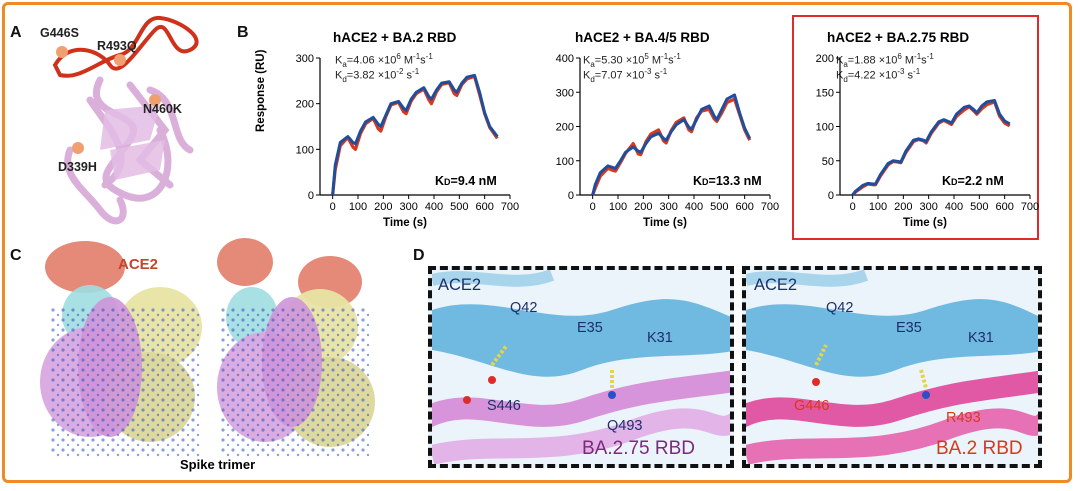 This screenshot has height=491, width=1080. Describe the element at coordinates (885, 60) in the screenshot. I see `ka-ba275: Ka=1.88 ×106 M-1s-1` at that location.